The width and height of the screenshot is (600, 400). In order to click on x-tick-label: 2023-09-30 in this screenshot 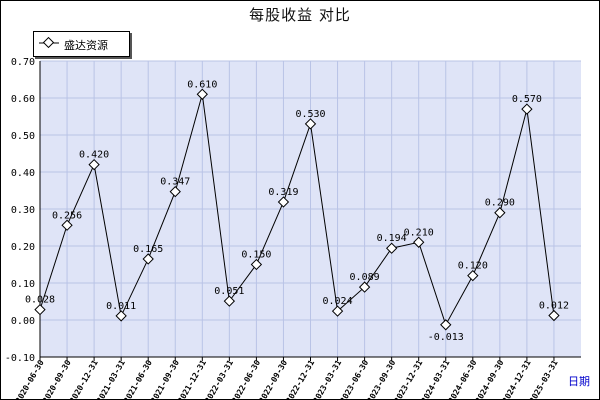, I will do `click(382, 379)`.